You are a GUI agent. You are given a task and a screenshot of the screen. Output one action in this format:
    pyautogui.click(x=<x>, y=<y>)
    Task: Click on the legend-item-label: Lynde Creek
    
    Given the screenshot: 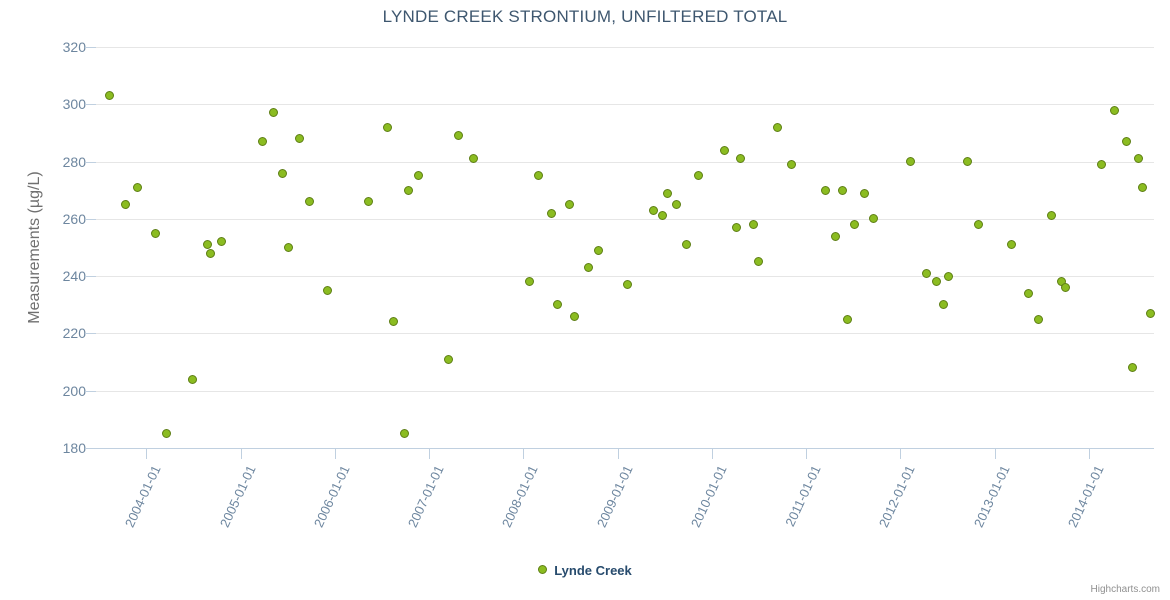 What is the action you would take?
    pyautogui.click(x=593, y=571)
    